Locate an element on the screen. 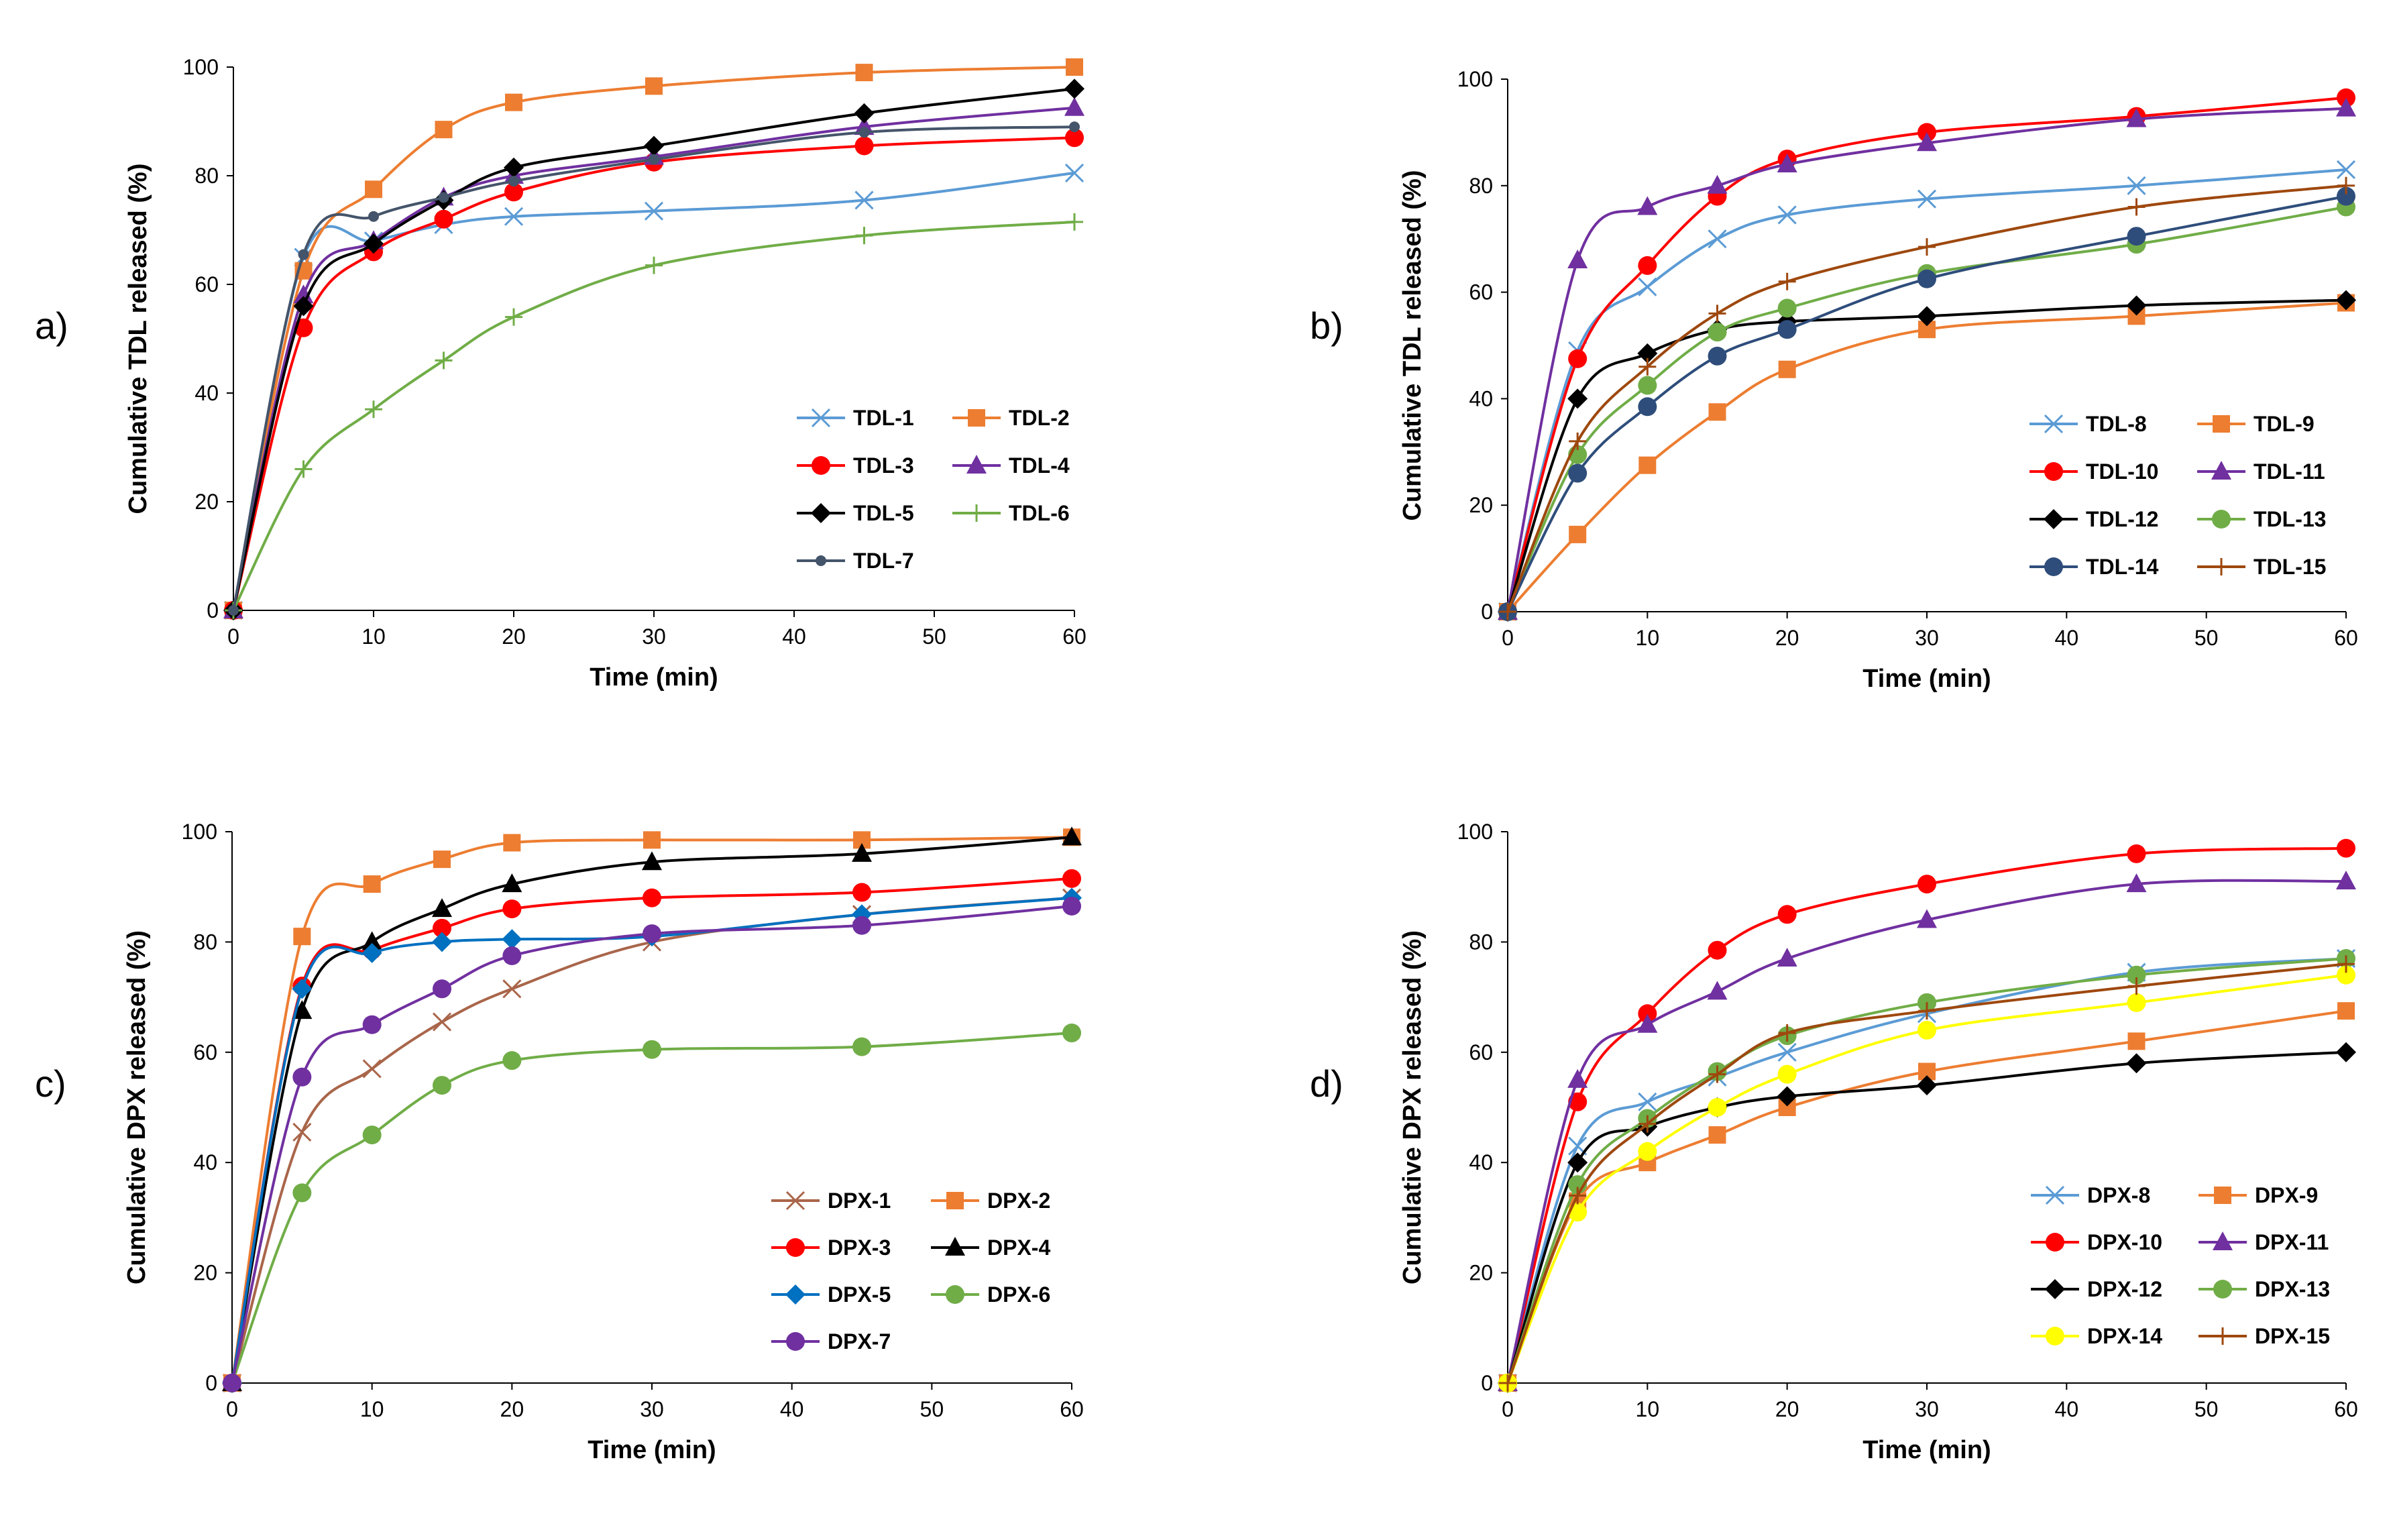 The height and width of the screenshot is (1540, 2393). legend-item: TDL-2 is located at coordinates (1011, 418).